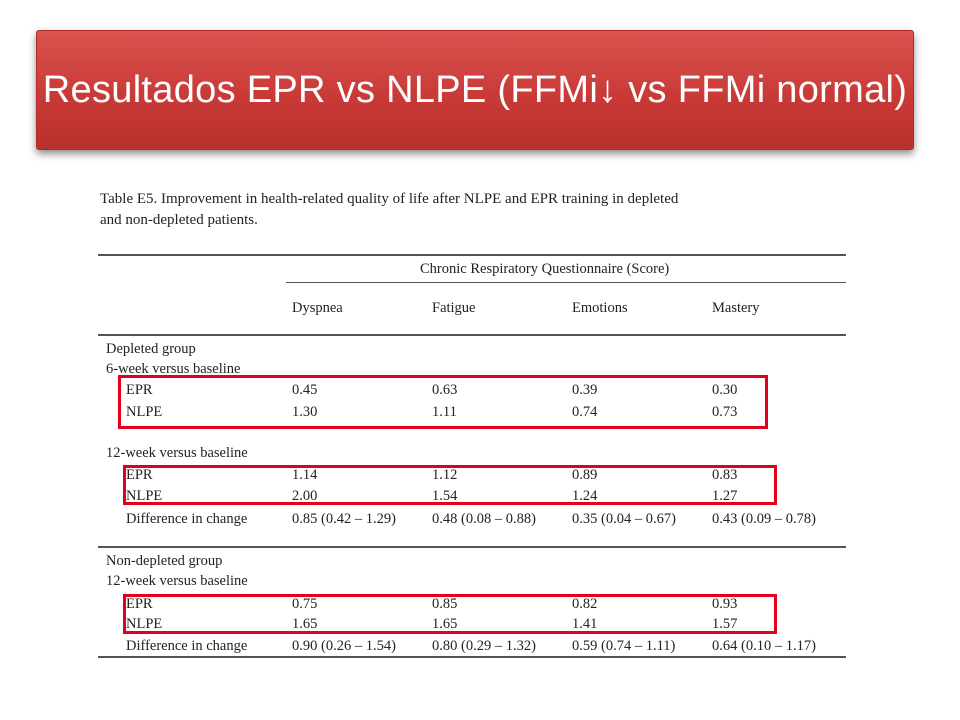 The image size is (960, 720). Describe the element at coordinates (445, 604) in the screenshot. I see `table-cell: 0.85` at that location.